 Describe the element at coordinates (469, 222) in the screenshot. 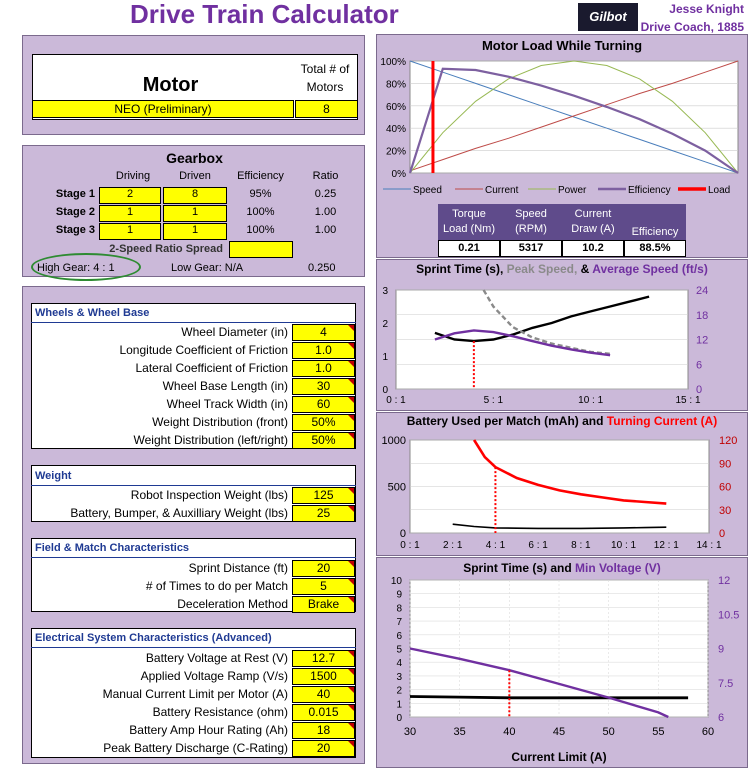

I see `load-header-torque: Torque Load (Nm)` at that location.